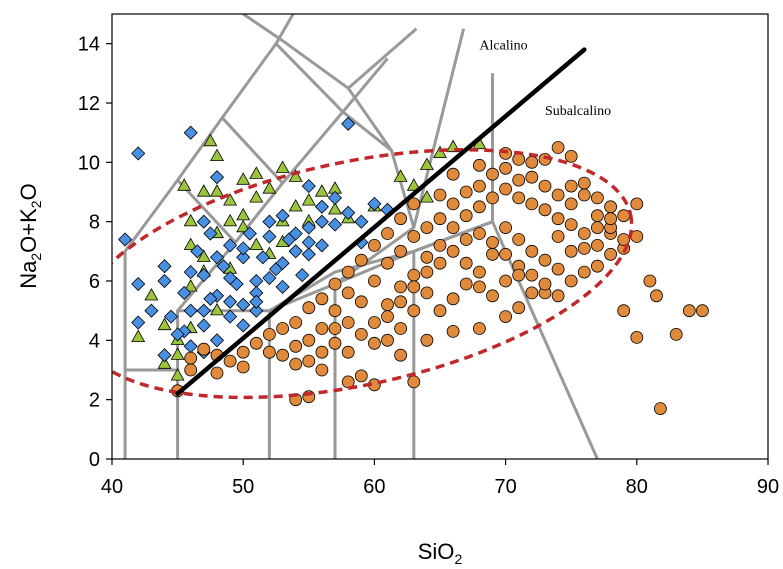 The height and width of the screenshot is (569, 783). I want to click on x-tick-label-3: 70, so click(505, 487).